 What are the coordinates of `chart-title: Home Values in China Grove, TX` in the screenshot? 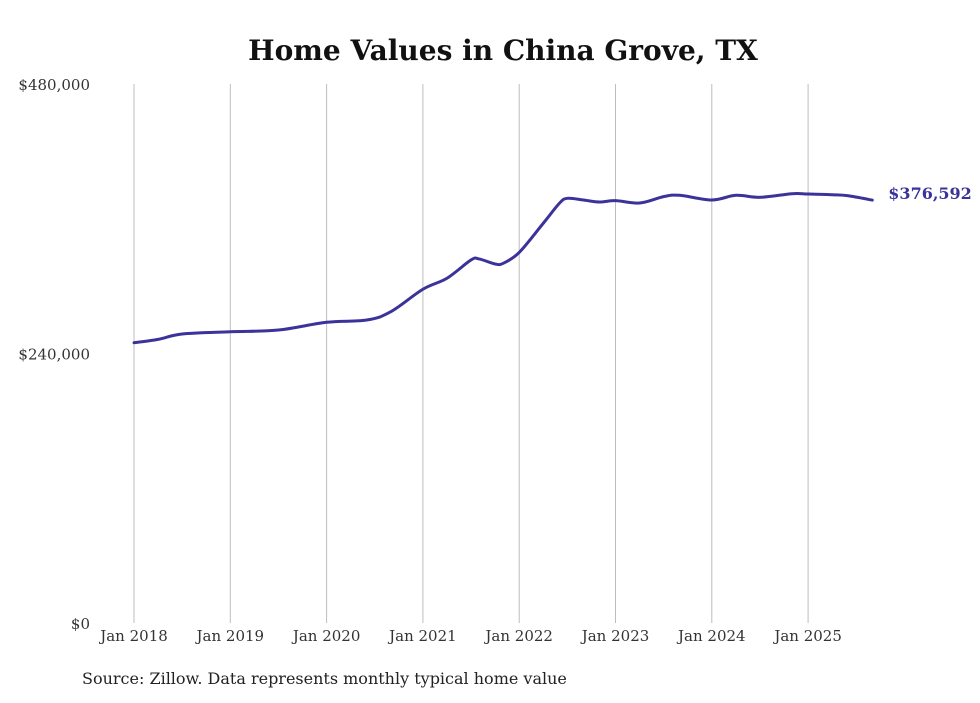 It's located at (503, 50).